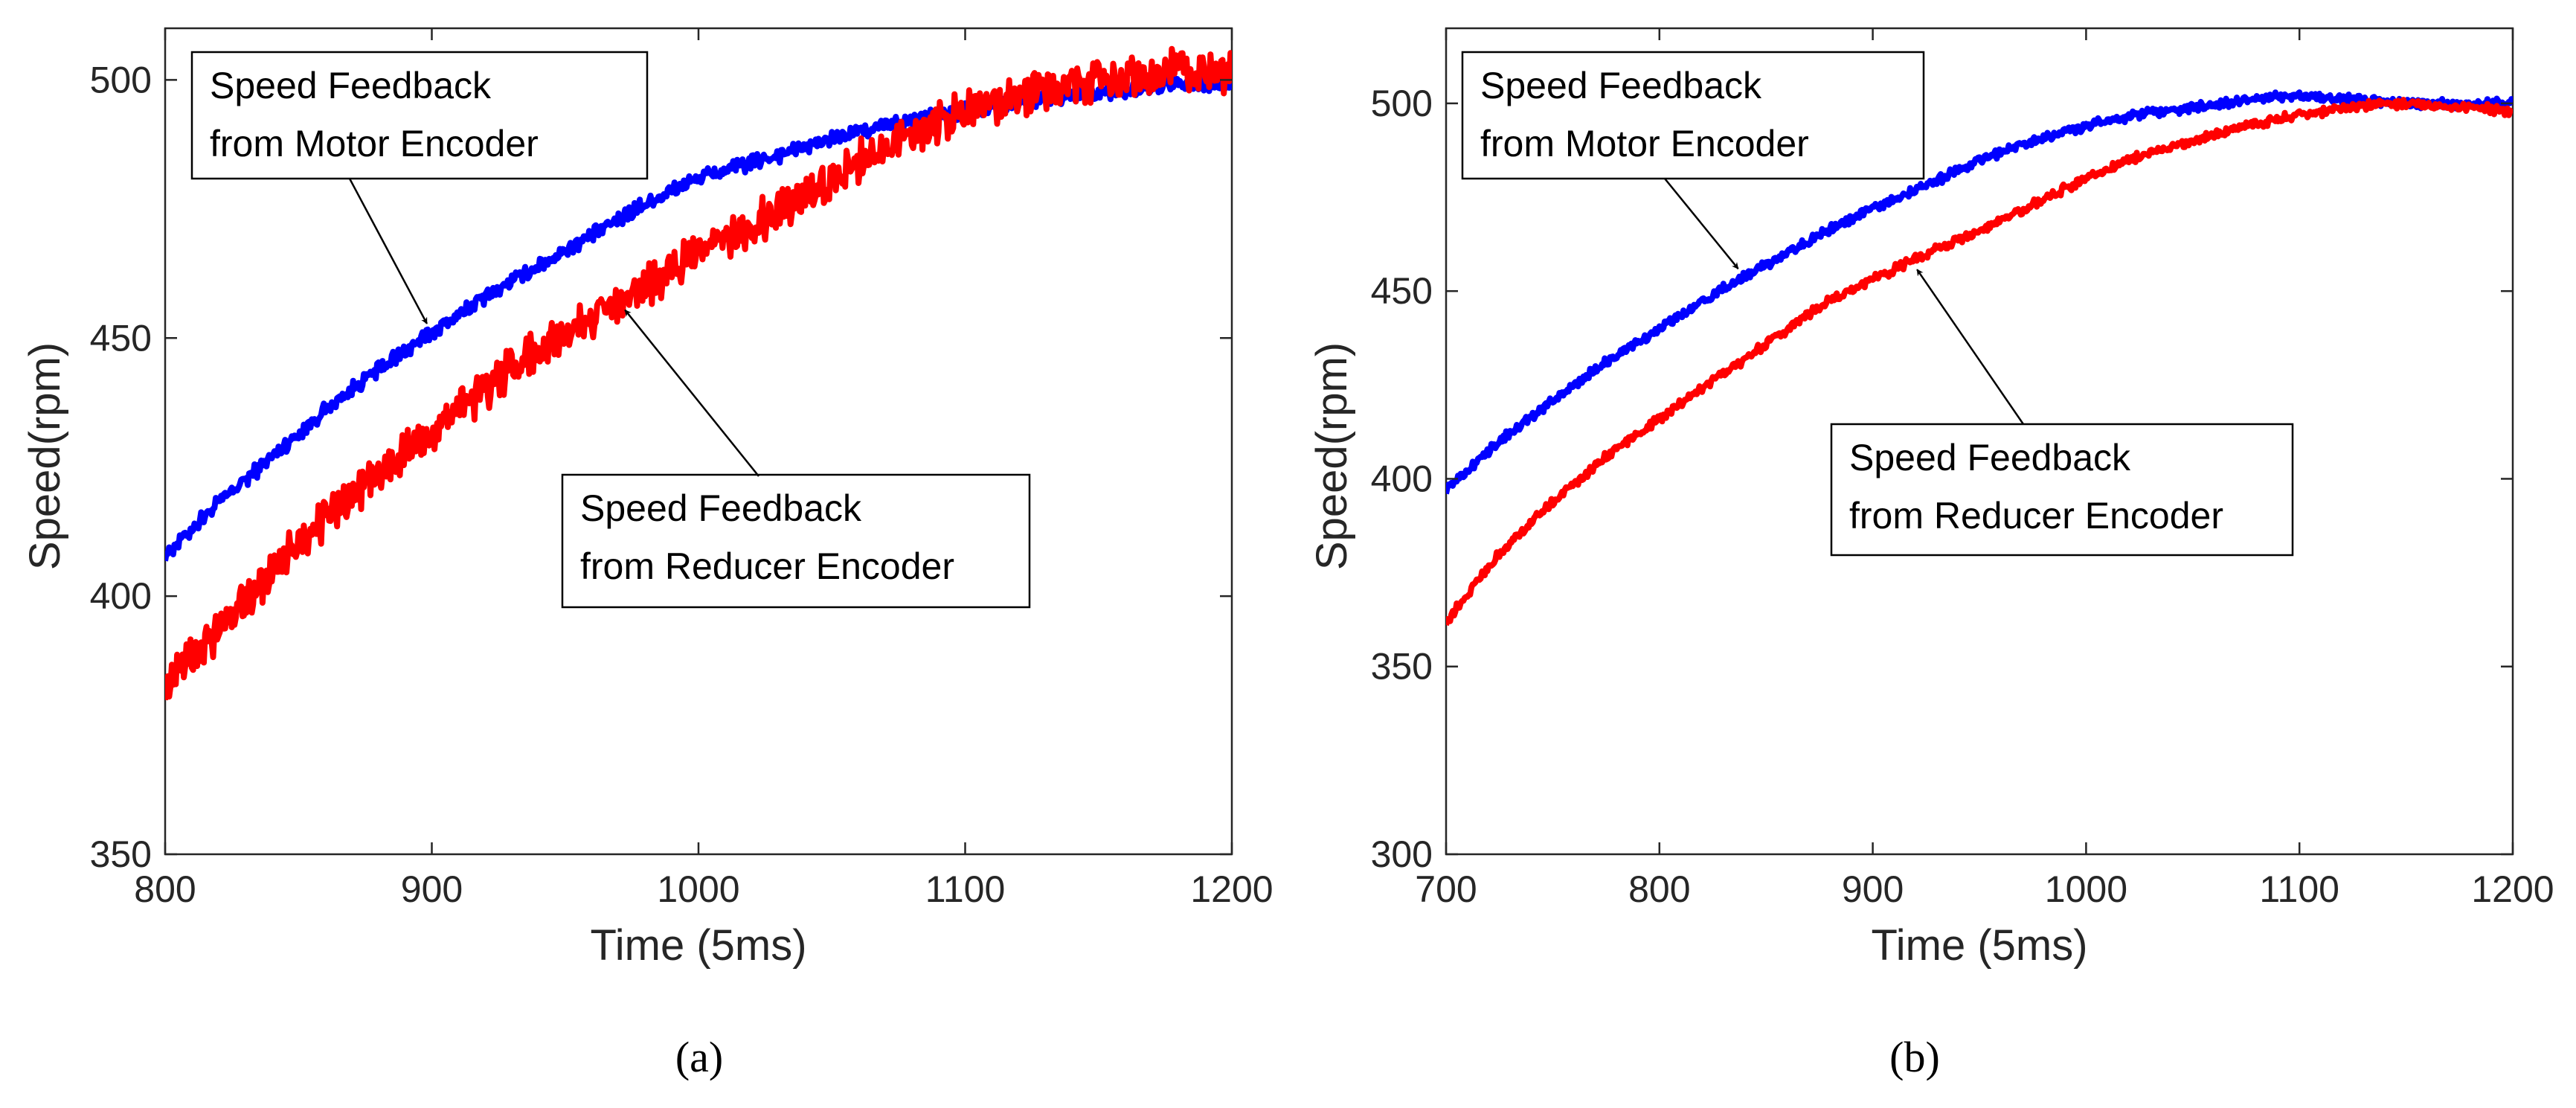 The height and width of the screenshot is (1108, 2576). I want to click on x-tick-label: 700, so click(1446, 889).